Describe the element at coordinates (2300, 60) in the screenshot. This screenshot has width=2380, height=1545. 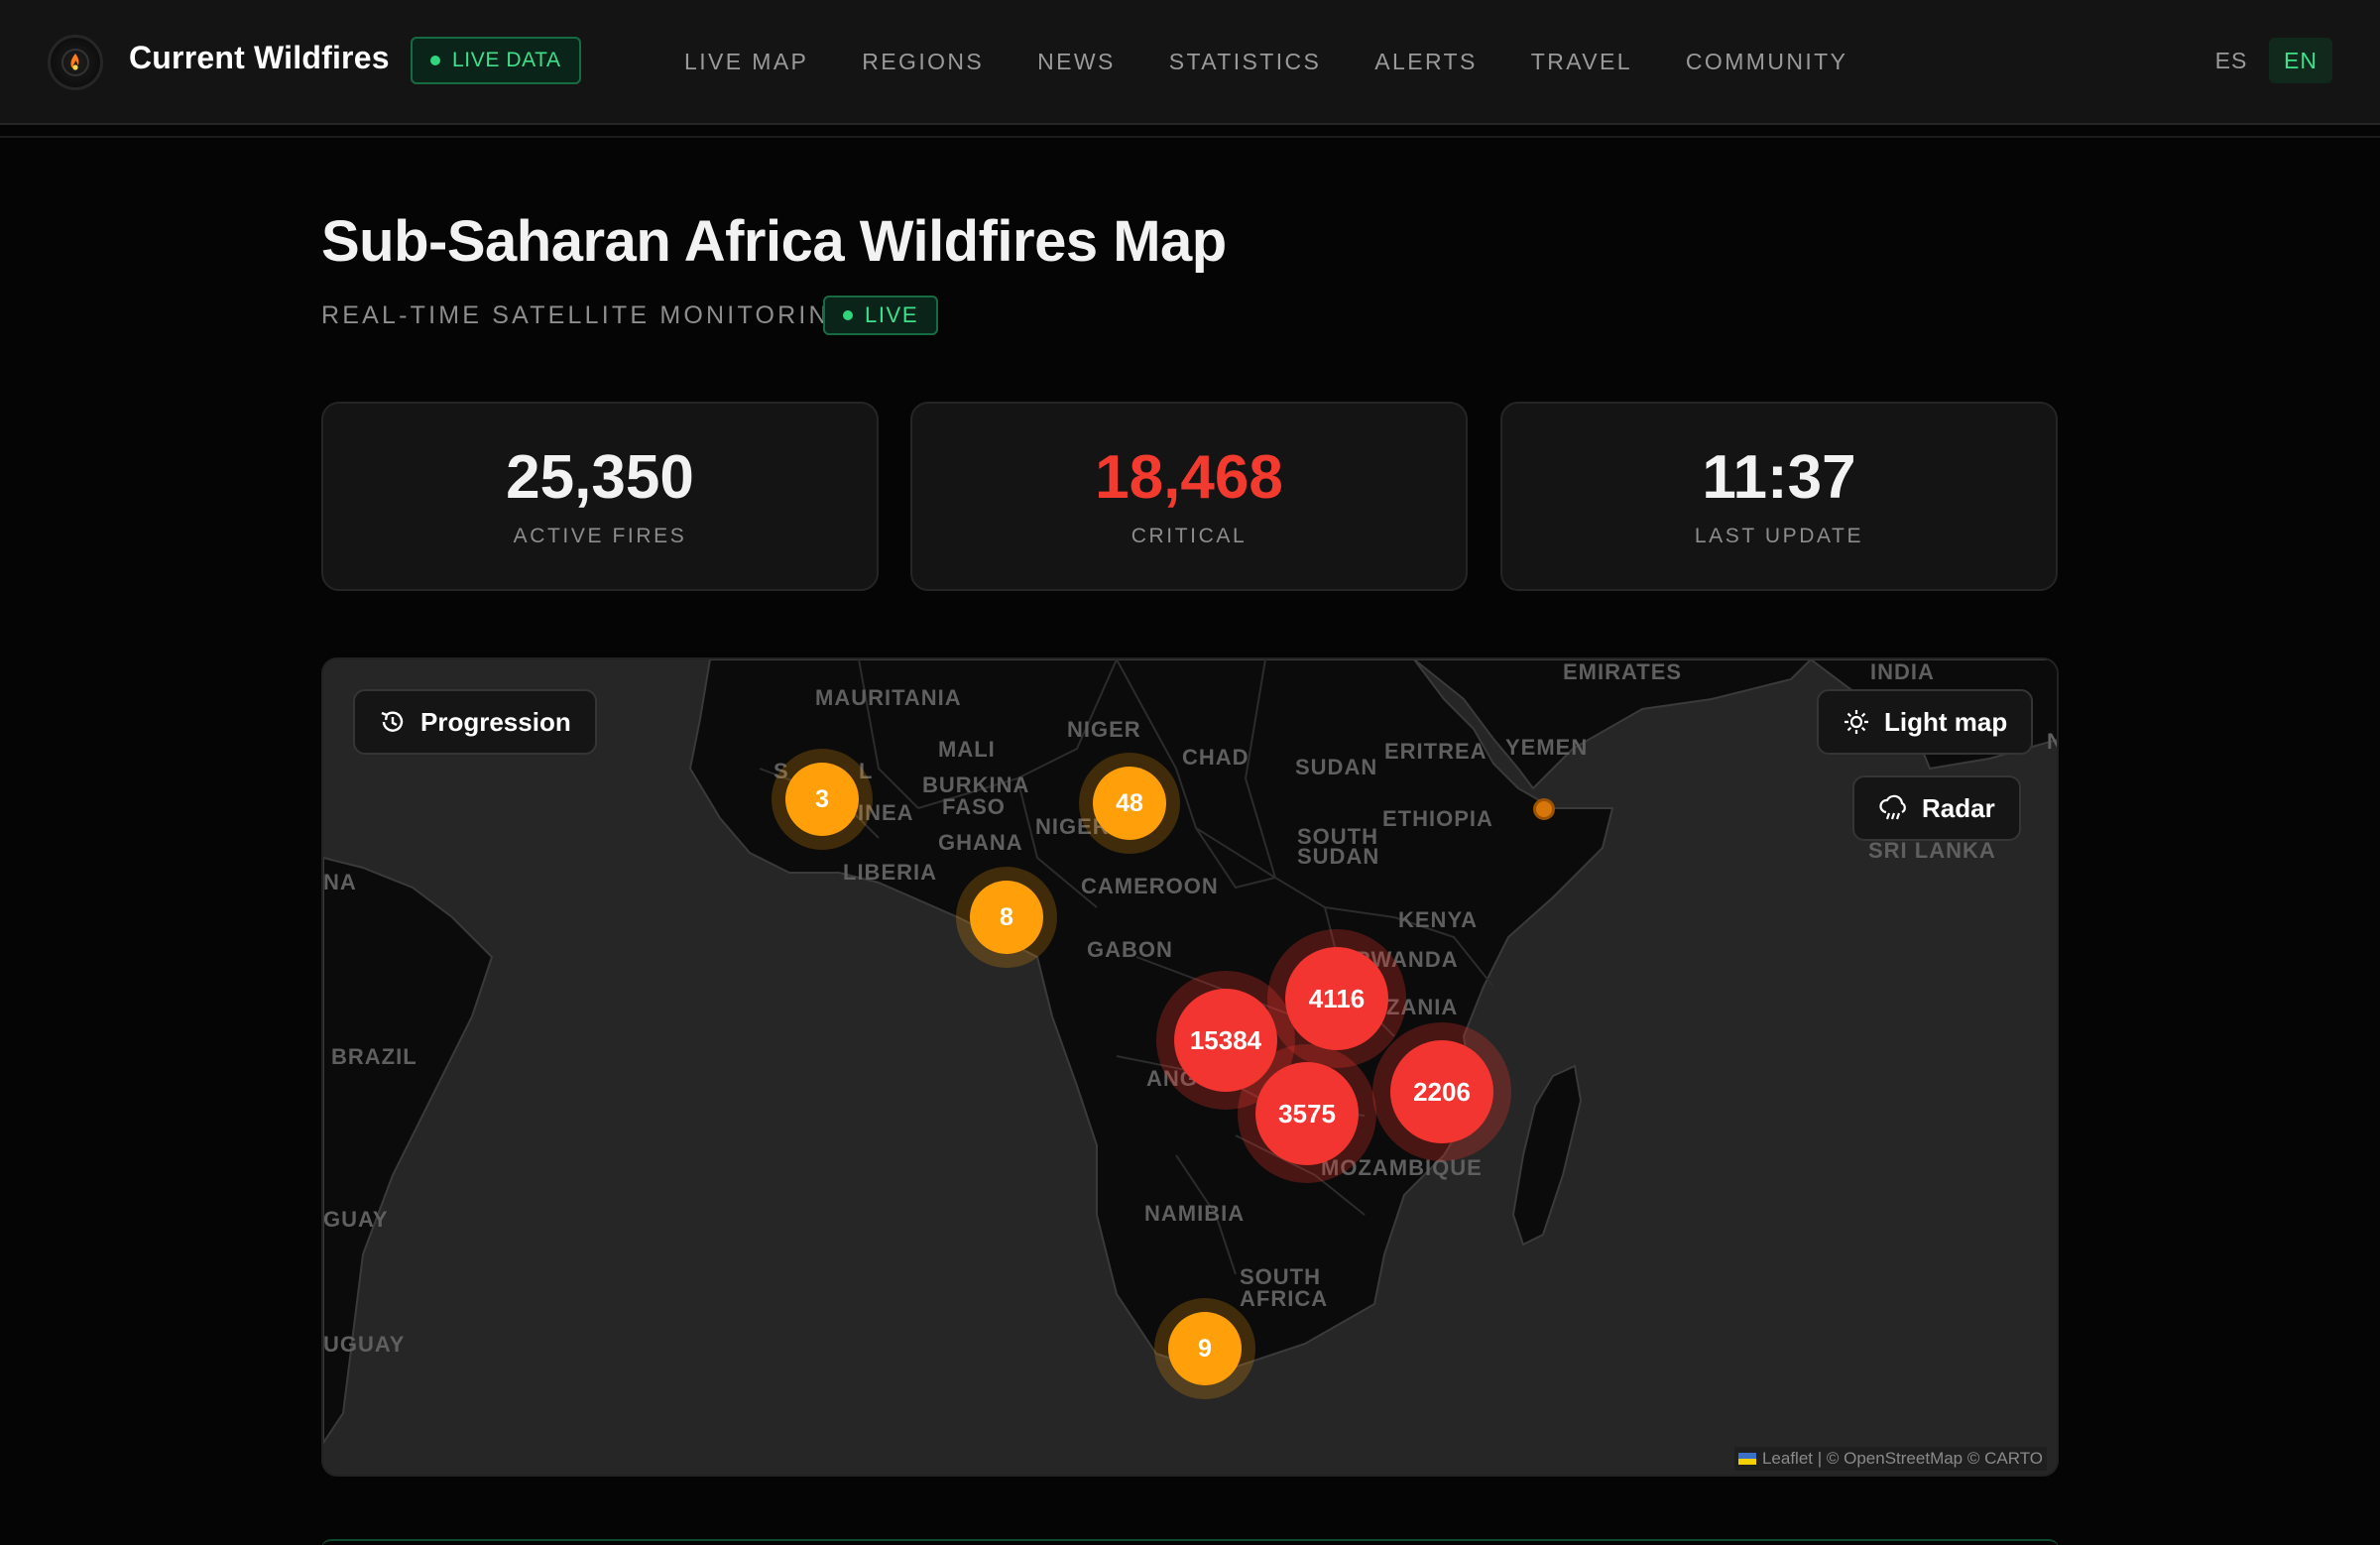
I see `language-en-button: EN` at that location.